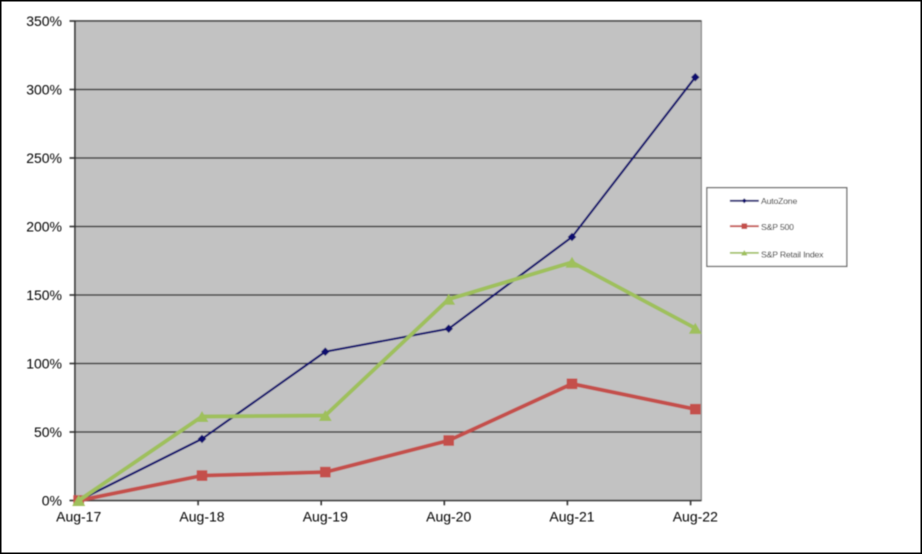 Image resolution: width=922 pixels, height=554 pixels. What do you see at coordinates (44, 21) in the screenshot?
I see `svg-text: 350%` at bounding box center [44, 21].